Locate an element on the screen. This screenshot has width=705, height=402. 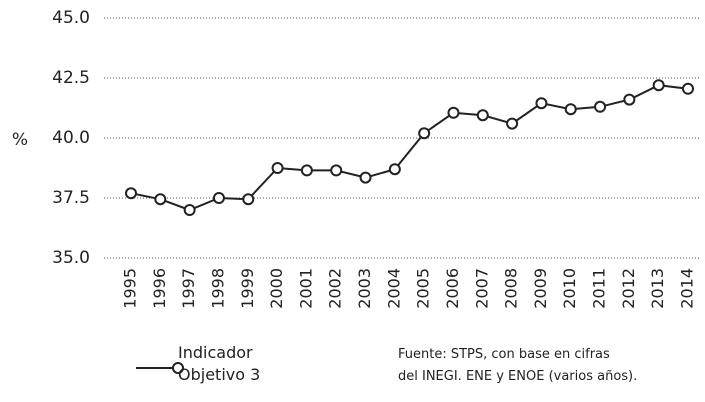
x-tick-label: 2014 is located at coordinates (687, 288).